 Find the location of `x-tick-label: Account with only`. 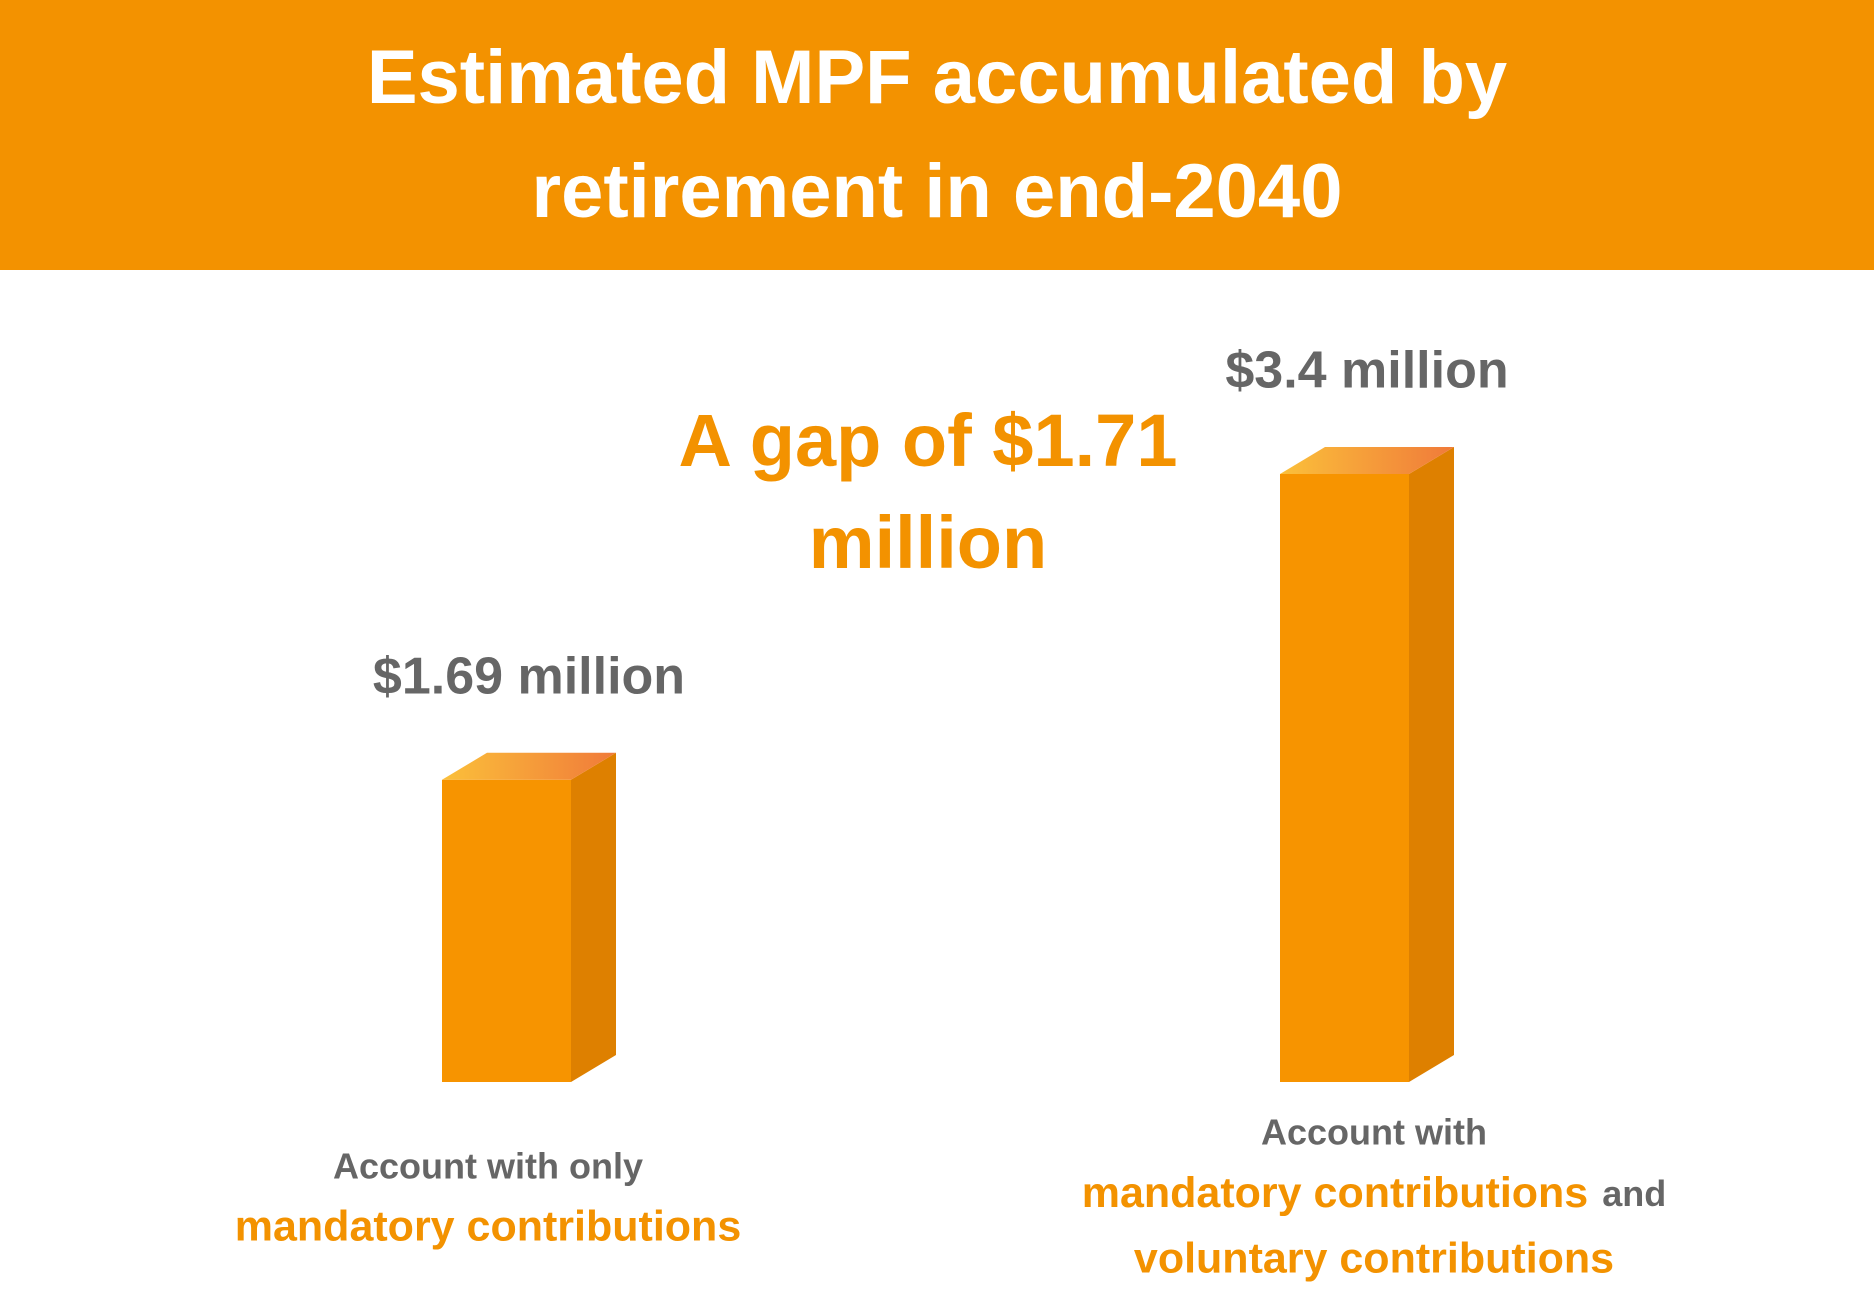

x-tick-label: Account with only is located at coordinates (488, 1166).